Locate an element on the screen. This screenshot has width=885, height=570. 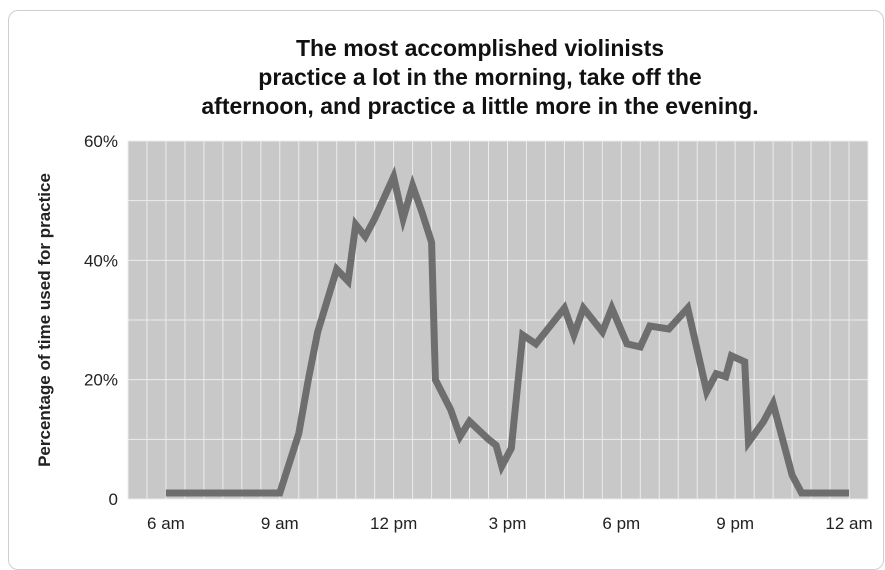
y-tick-label: 60% is located at coordinates (101, 141).